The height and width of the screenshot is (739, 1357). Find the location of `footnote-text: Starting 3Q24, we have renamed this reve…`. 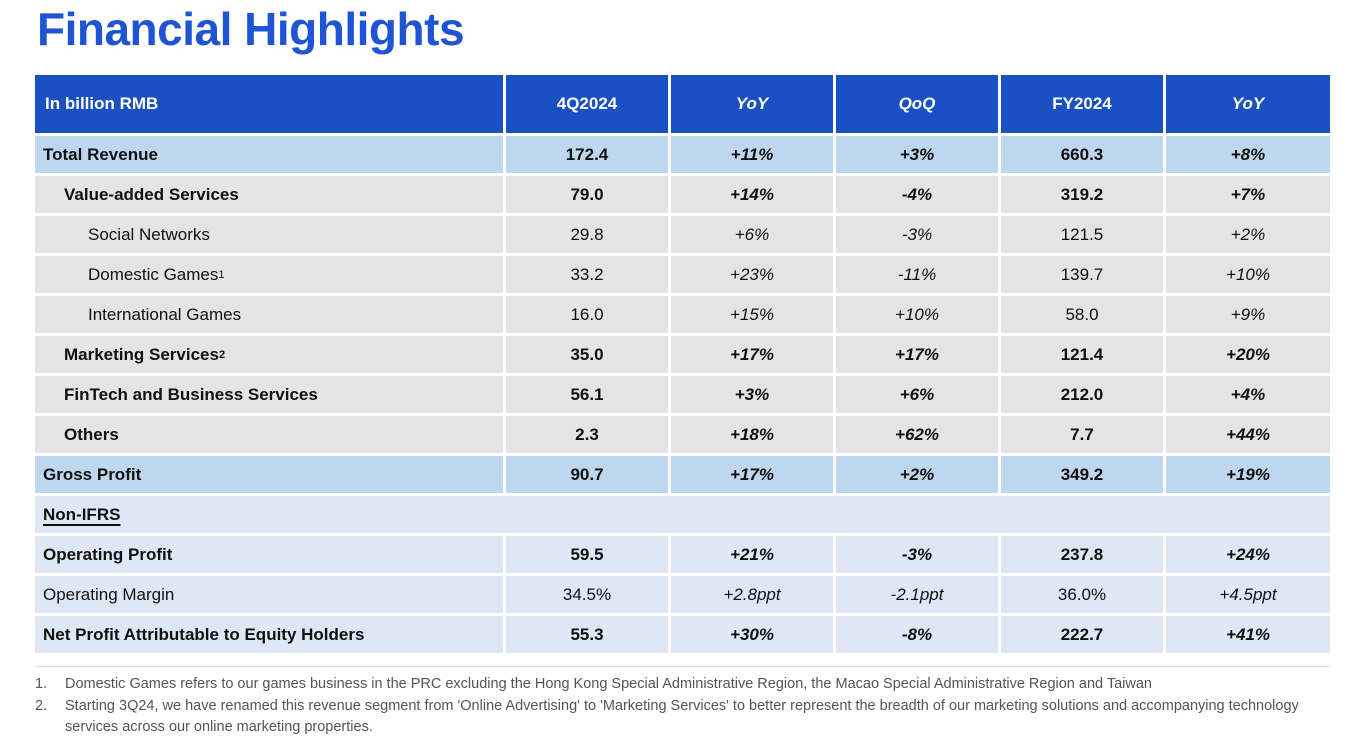

footnote-text: Starting 3Q24, we have renamed this reve… is located at coordinates (682, 716).